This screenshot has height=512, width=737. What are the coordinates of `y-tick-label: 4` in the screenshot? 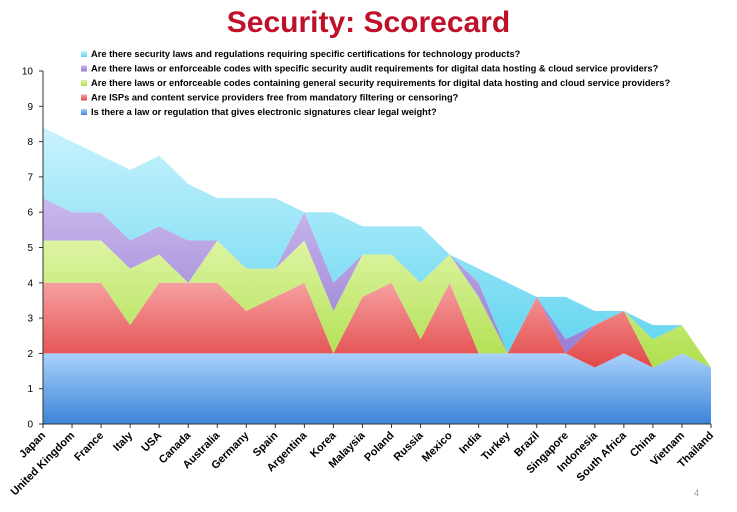 It's located at (30, 283).